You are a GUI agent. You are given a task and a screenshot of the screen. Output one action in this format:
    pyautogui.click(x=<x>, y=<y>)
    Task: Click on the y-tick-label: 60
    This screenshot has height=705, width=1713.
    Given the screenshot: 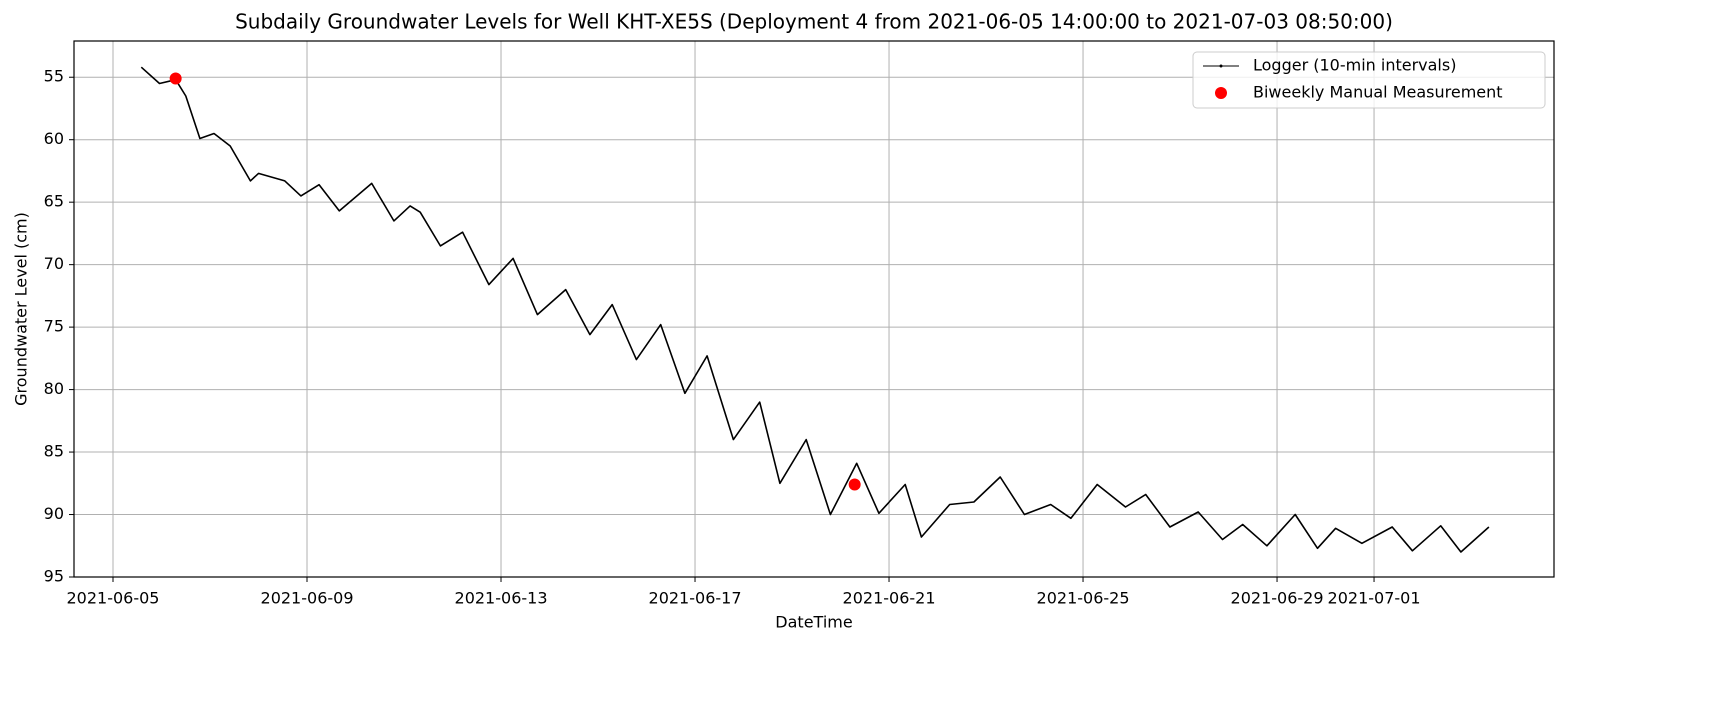 What is the action you would take?
    pyautogui.click(x=54, y=138)
    